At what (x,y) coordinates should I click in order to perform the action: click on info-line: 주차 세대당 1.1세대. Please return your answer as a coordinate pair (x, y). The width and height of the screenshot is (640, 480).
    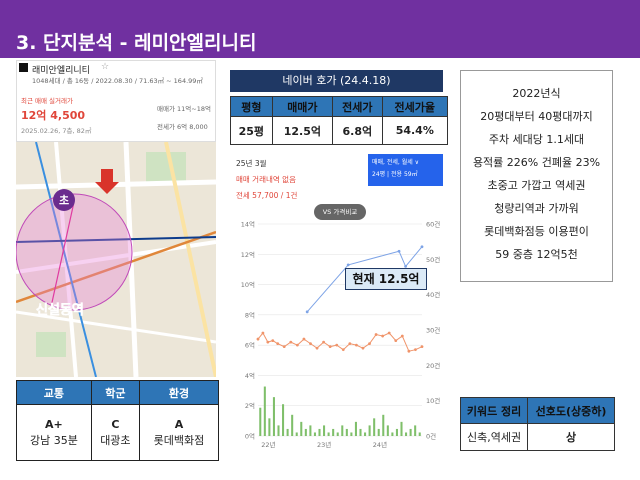
    Looking at the image, I should click on (536, 139).